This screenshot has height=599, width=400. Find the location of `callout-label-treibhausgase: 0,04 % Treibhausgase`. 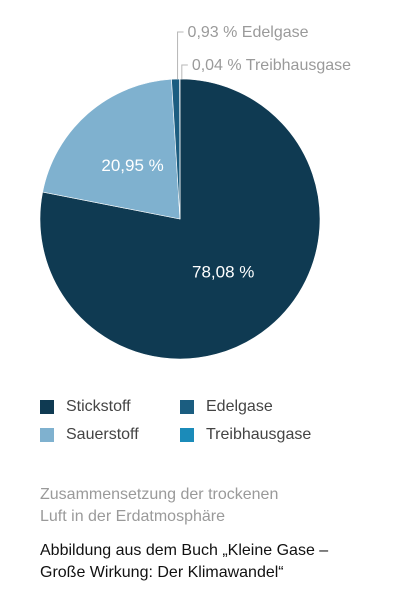

callout-label-treibhausgase: 0,04 % Treibhausgase is located at coordinates (271, 65).